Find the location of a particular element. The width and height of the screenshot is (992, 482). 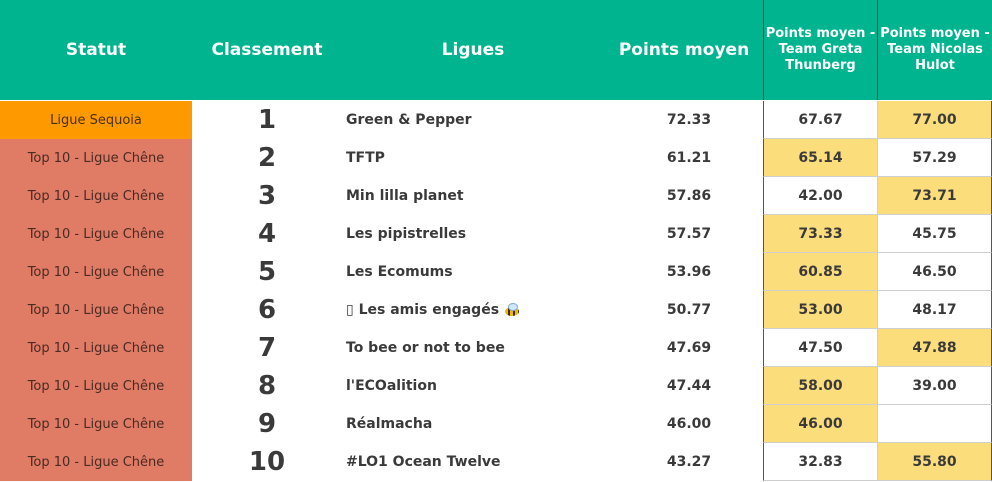

league-name: ▯ Les amis engagés is located at coordinates (481, 310).